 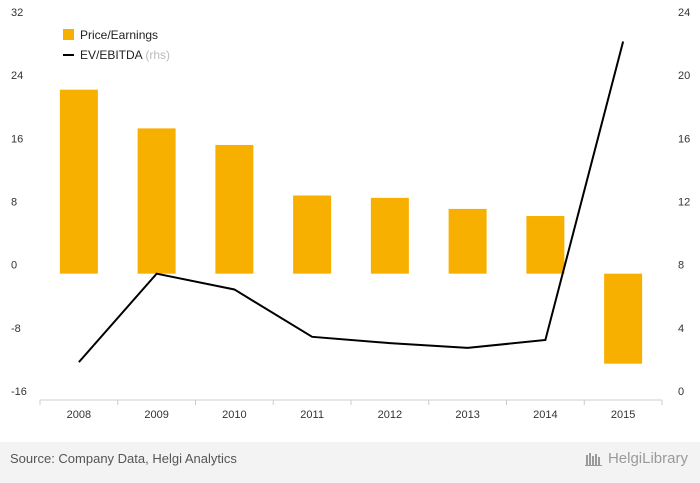 What do you see at coordinates (623, 415) in the screenshot?
I see `x-tick-label: 2015` at bounding box center [623, 415].